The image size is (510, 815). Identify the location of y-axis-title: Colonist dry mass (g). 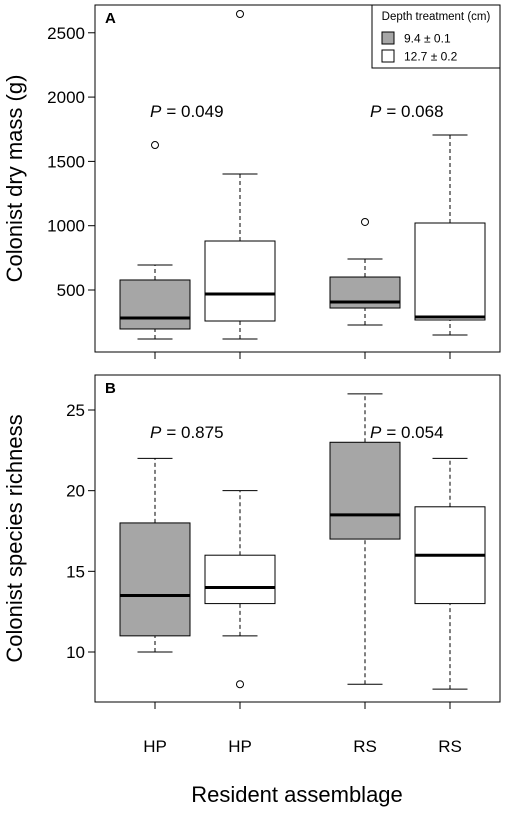
(14, 179).